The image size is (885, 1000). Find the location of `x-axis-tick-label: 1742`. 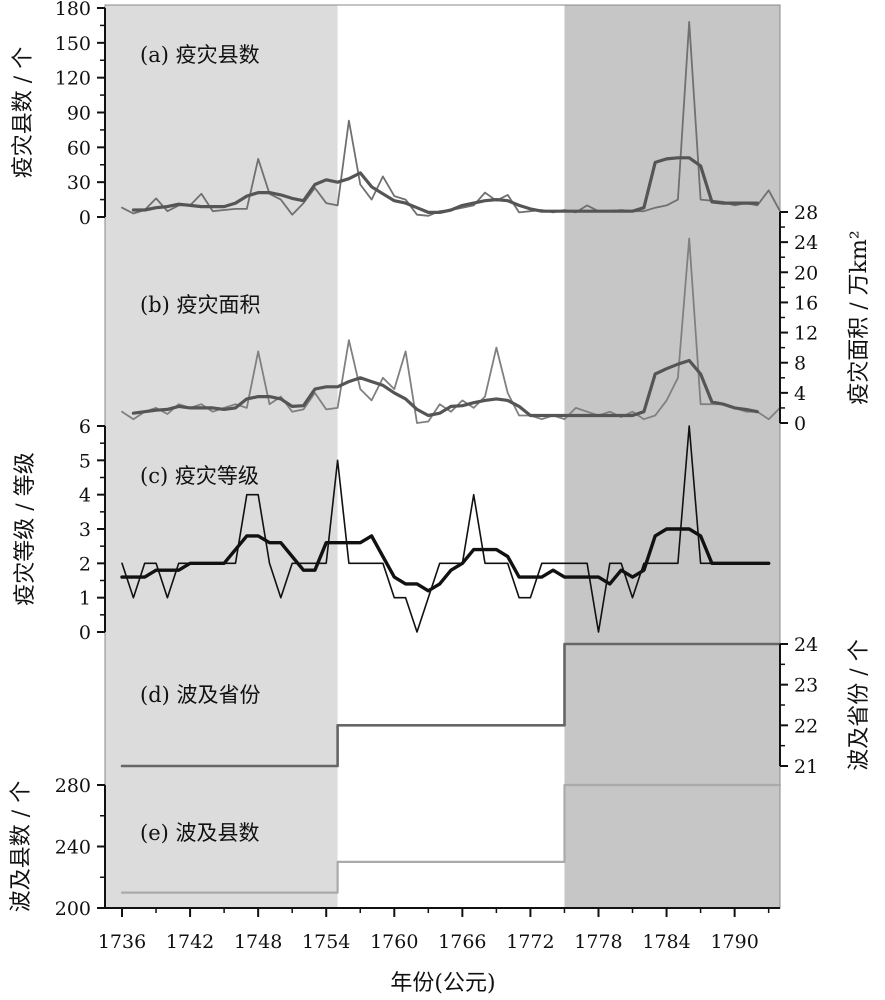

x-axis-tick-label: 1742 is located at coordinates (190, 942).